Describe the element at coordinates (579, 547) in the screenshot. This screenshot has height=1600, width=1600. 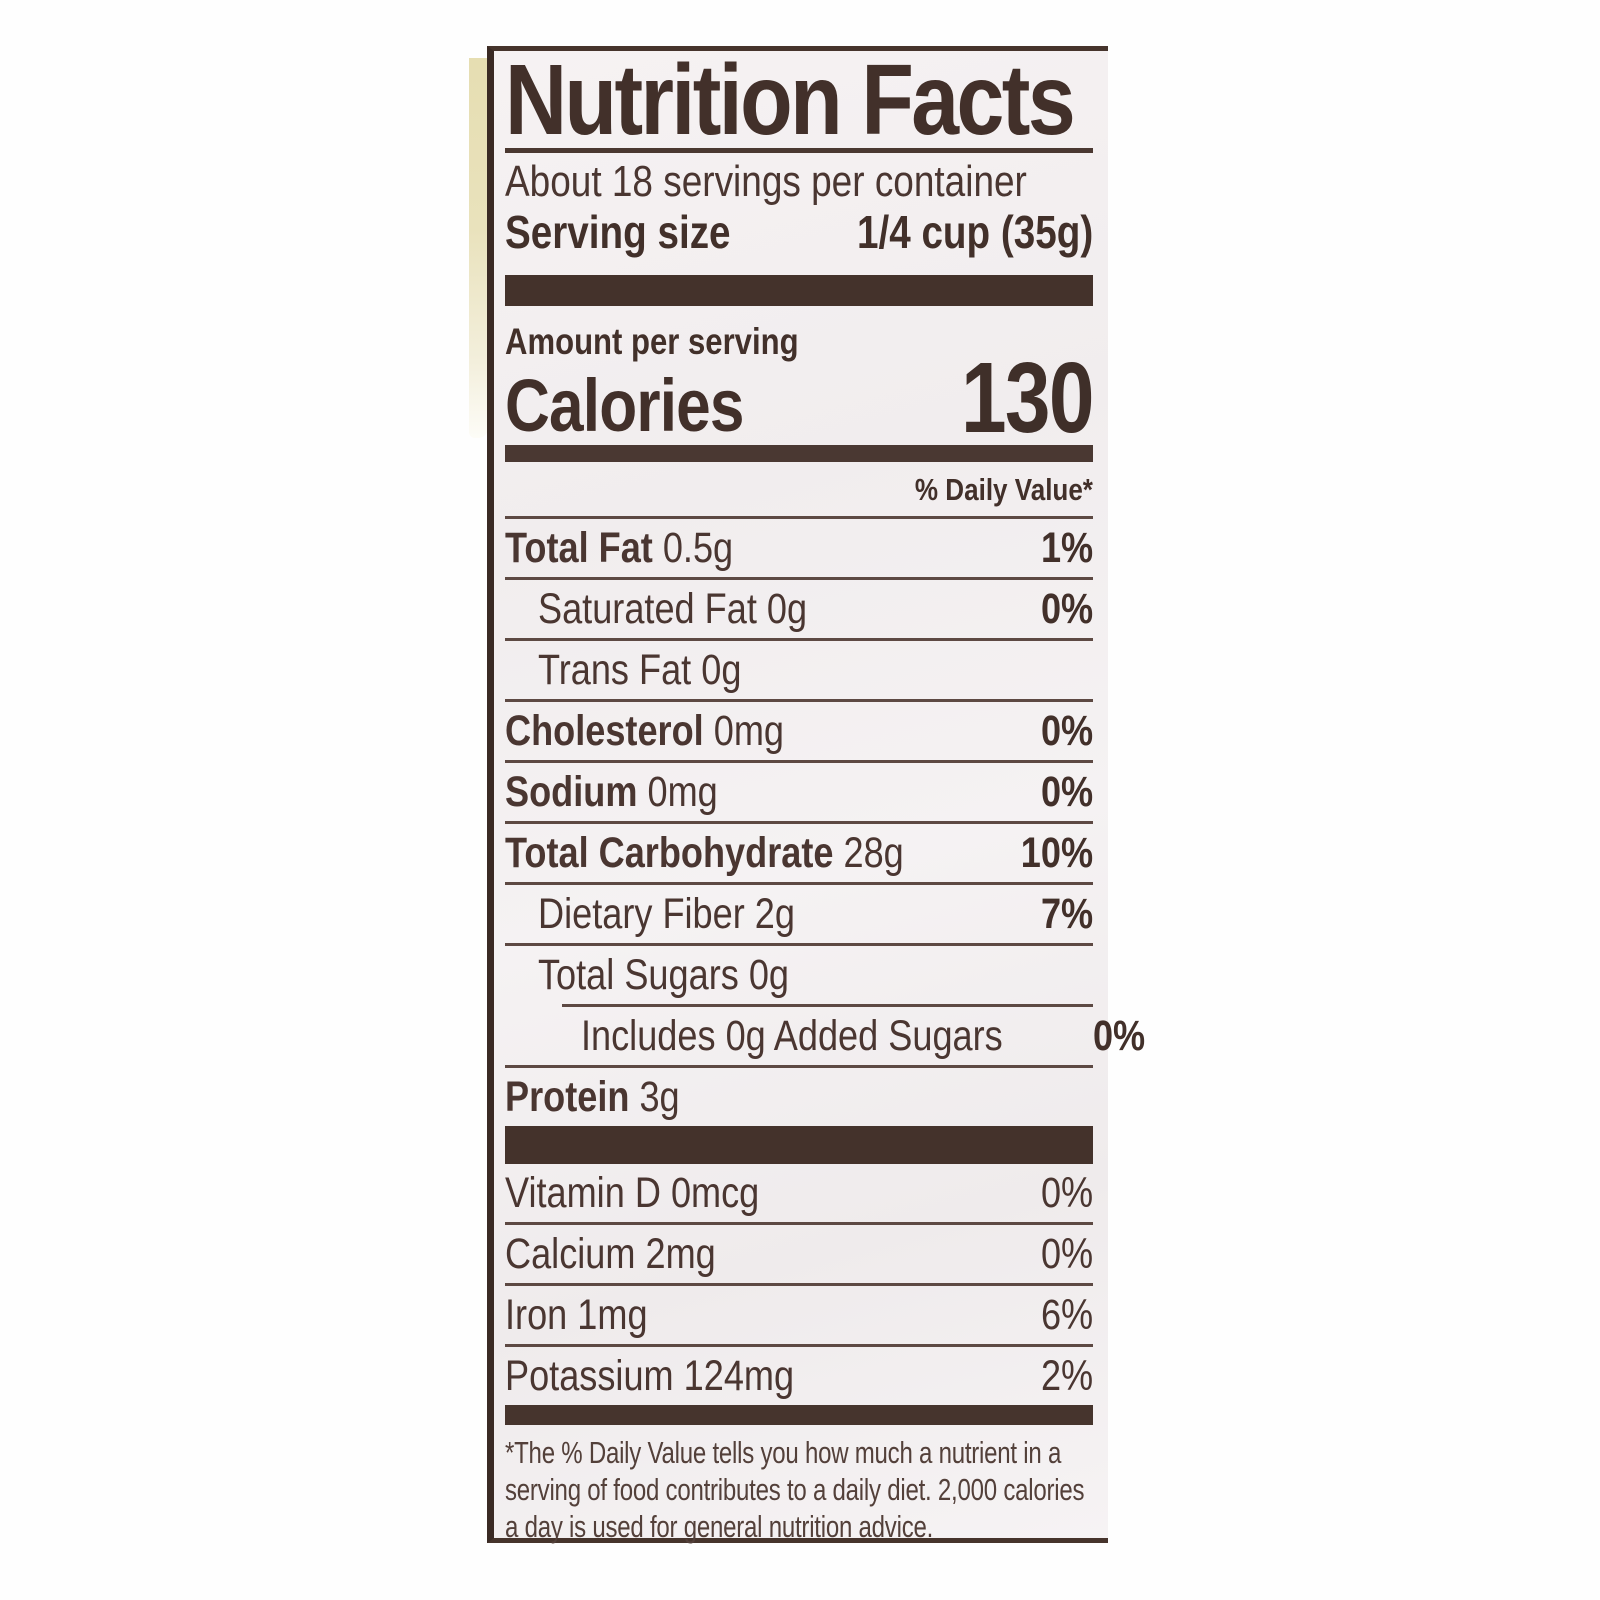
I see `nutrient-name: Total Fat` at that location.